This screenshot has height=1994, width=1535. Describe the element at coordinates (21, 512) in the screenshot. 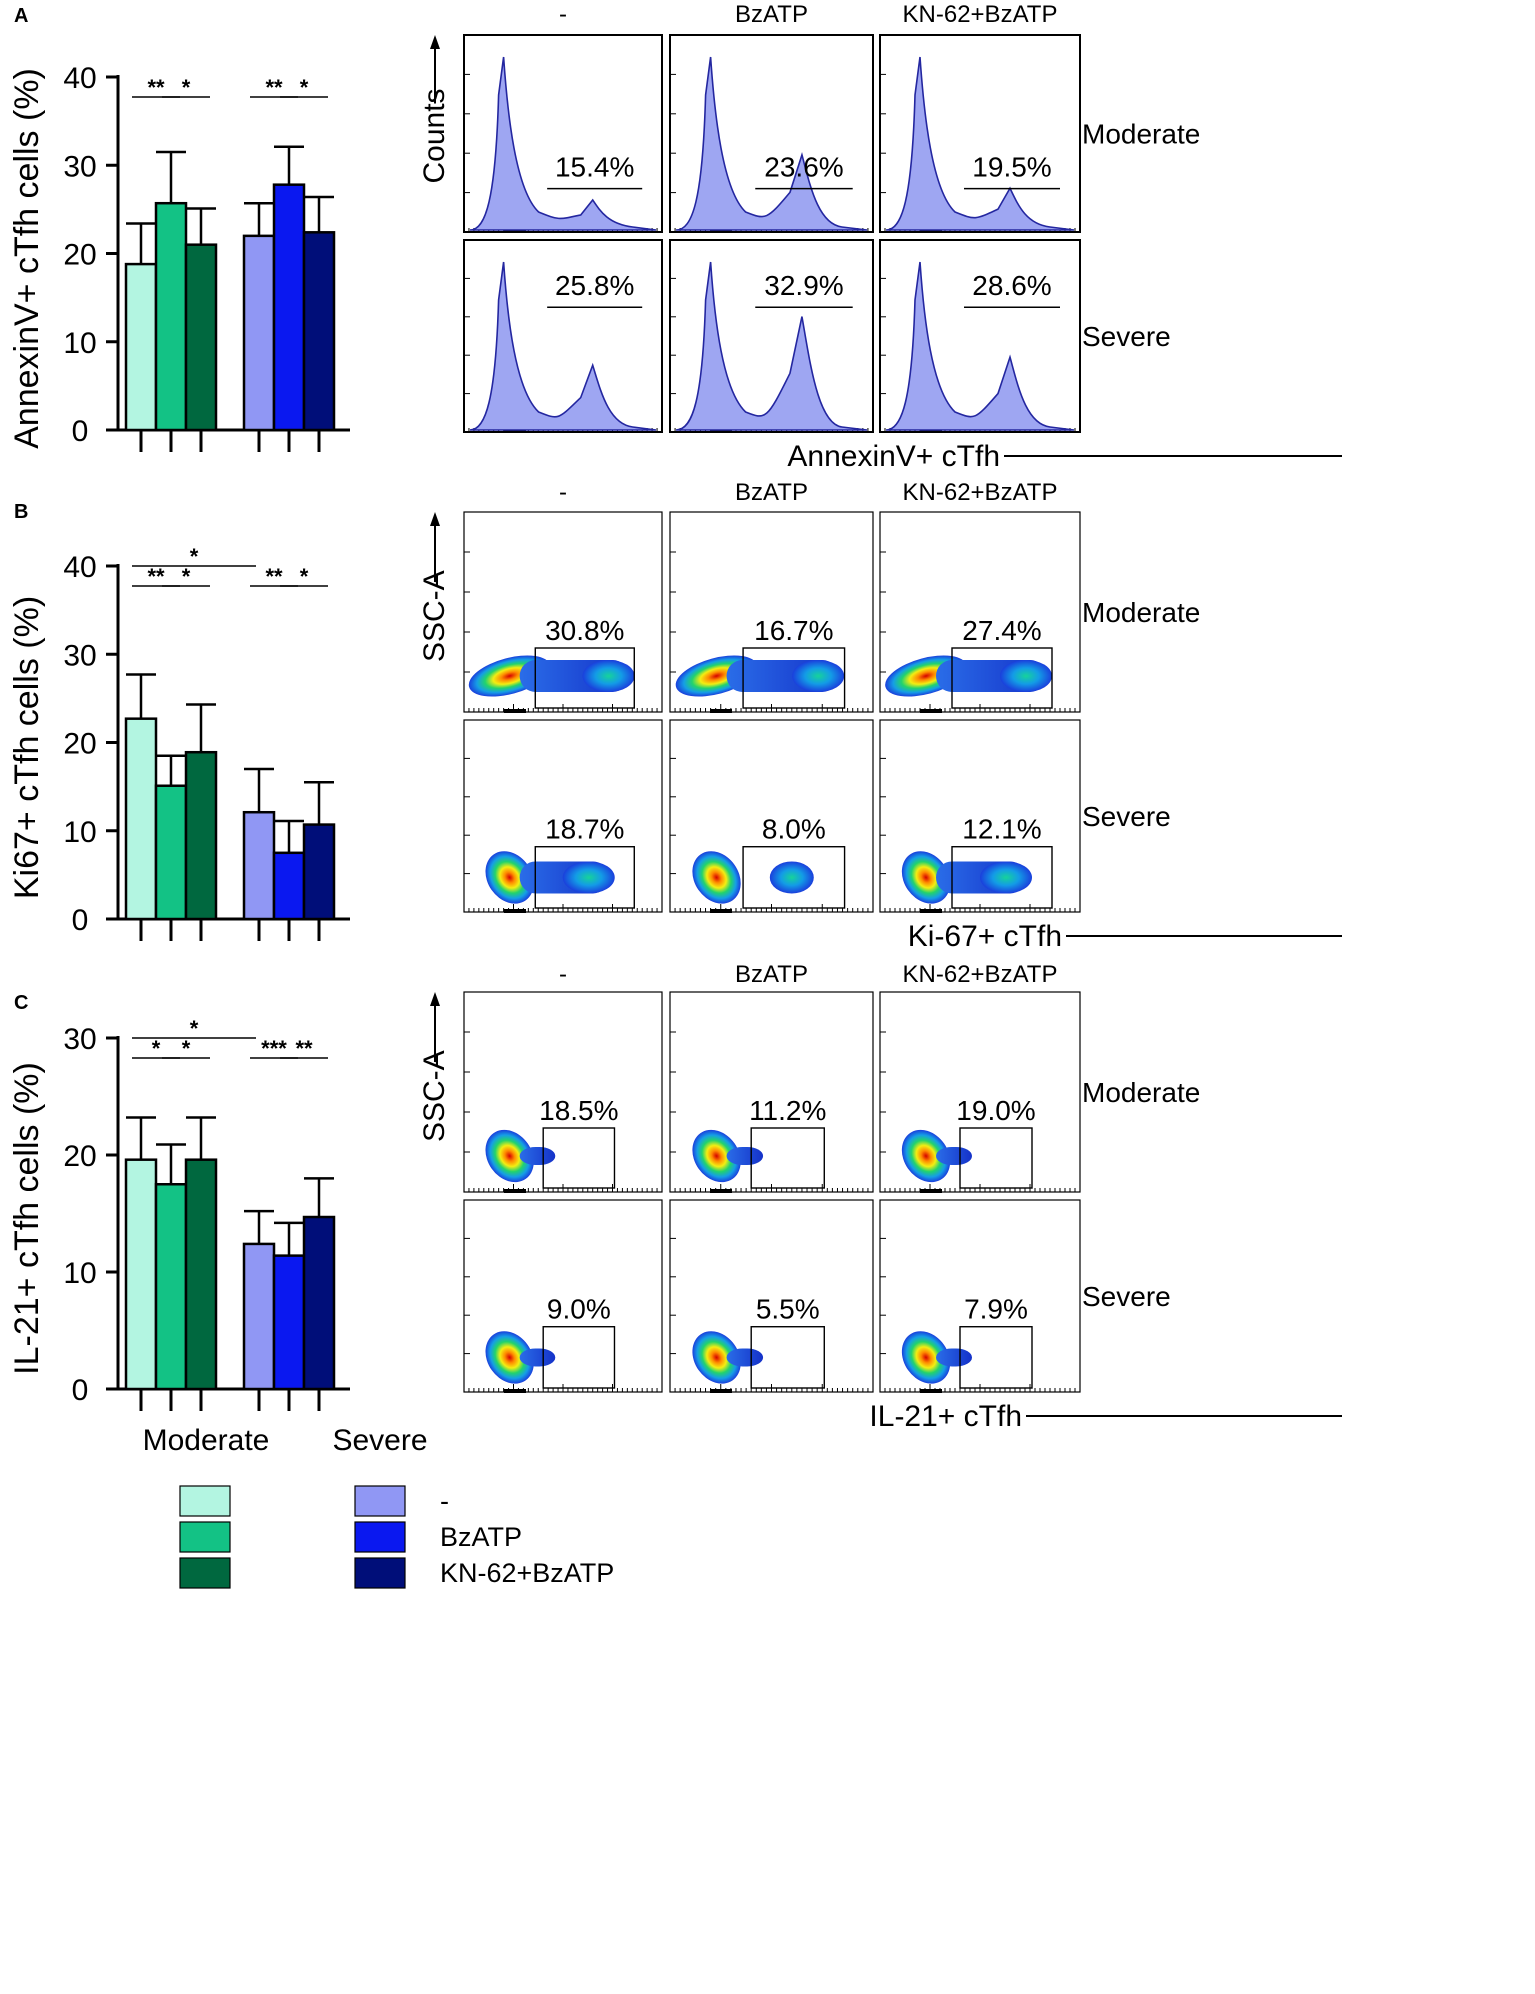

I see `panel-letter: B` at that location.